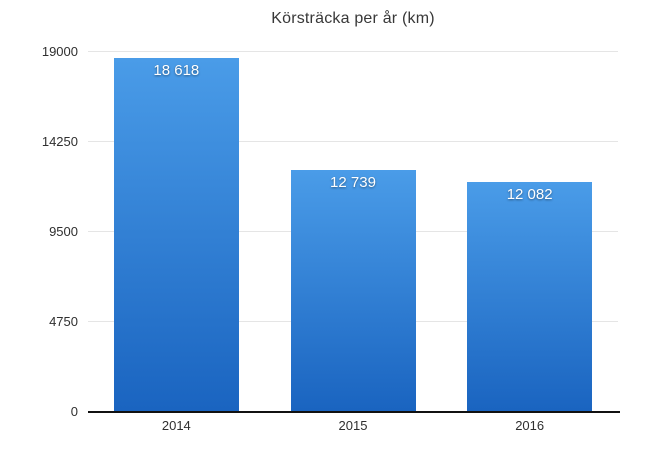 The width and height of the screenshot is (667, 461). Describe the element at coordinates (353, 182) in the screenshot. I see `bar-value-label: 12 739` at that location.